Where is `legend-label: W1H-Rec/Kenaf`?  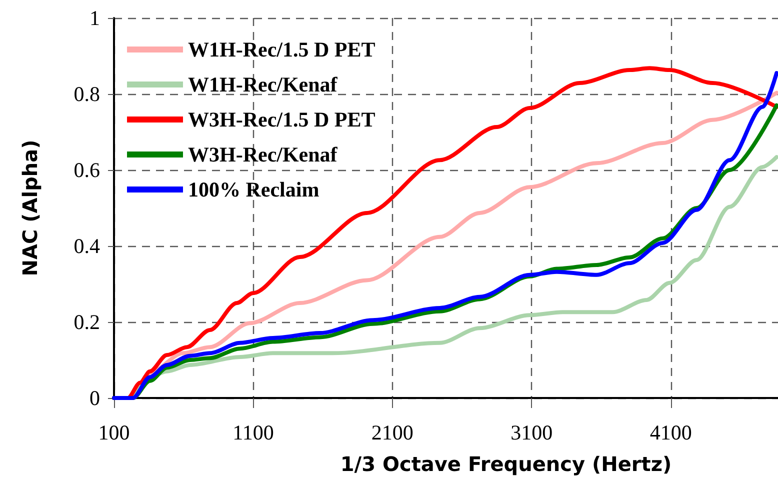 legend-label: W1H-Rec/Kenaf is located at coordinates (263, 84).